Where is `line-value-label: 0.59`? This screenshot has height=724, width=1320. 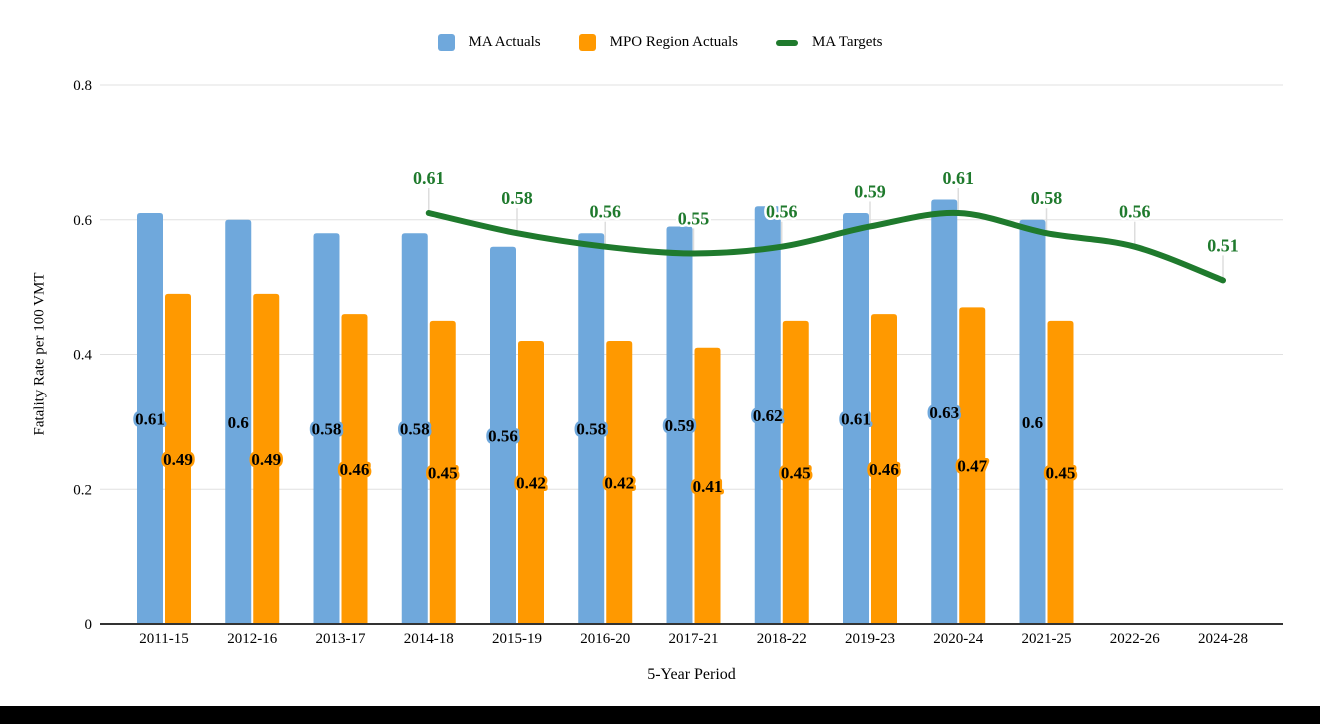
line-value-label: 0.59 is located at coordinates (870, 191).